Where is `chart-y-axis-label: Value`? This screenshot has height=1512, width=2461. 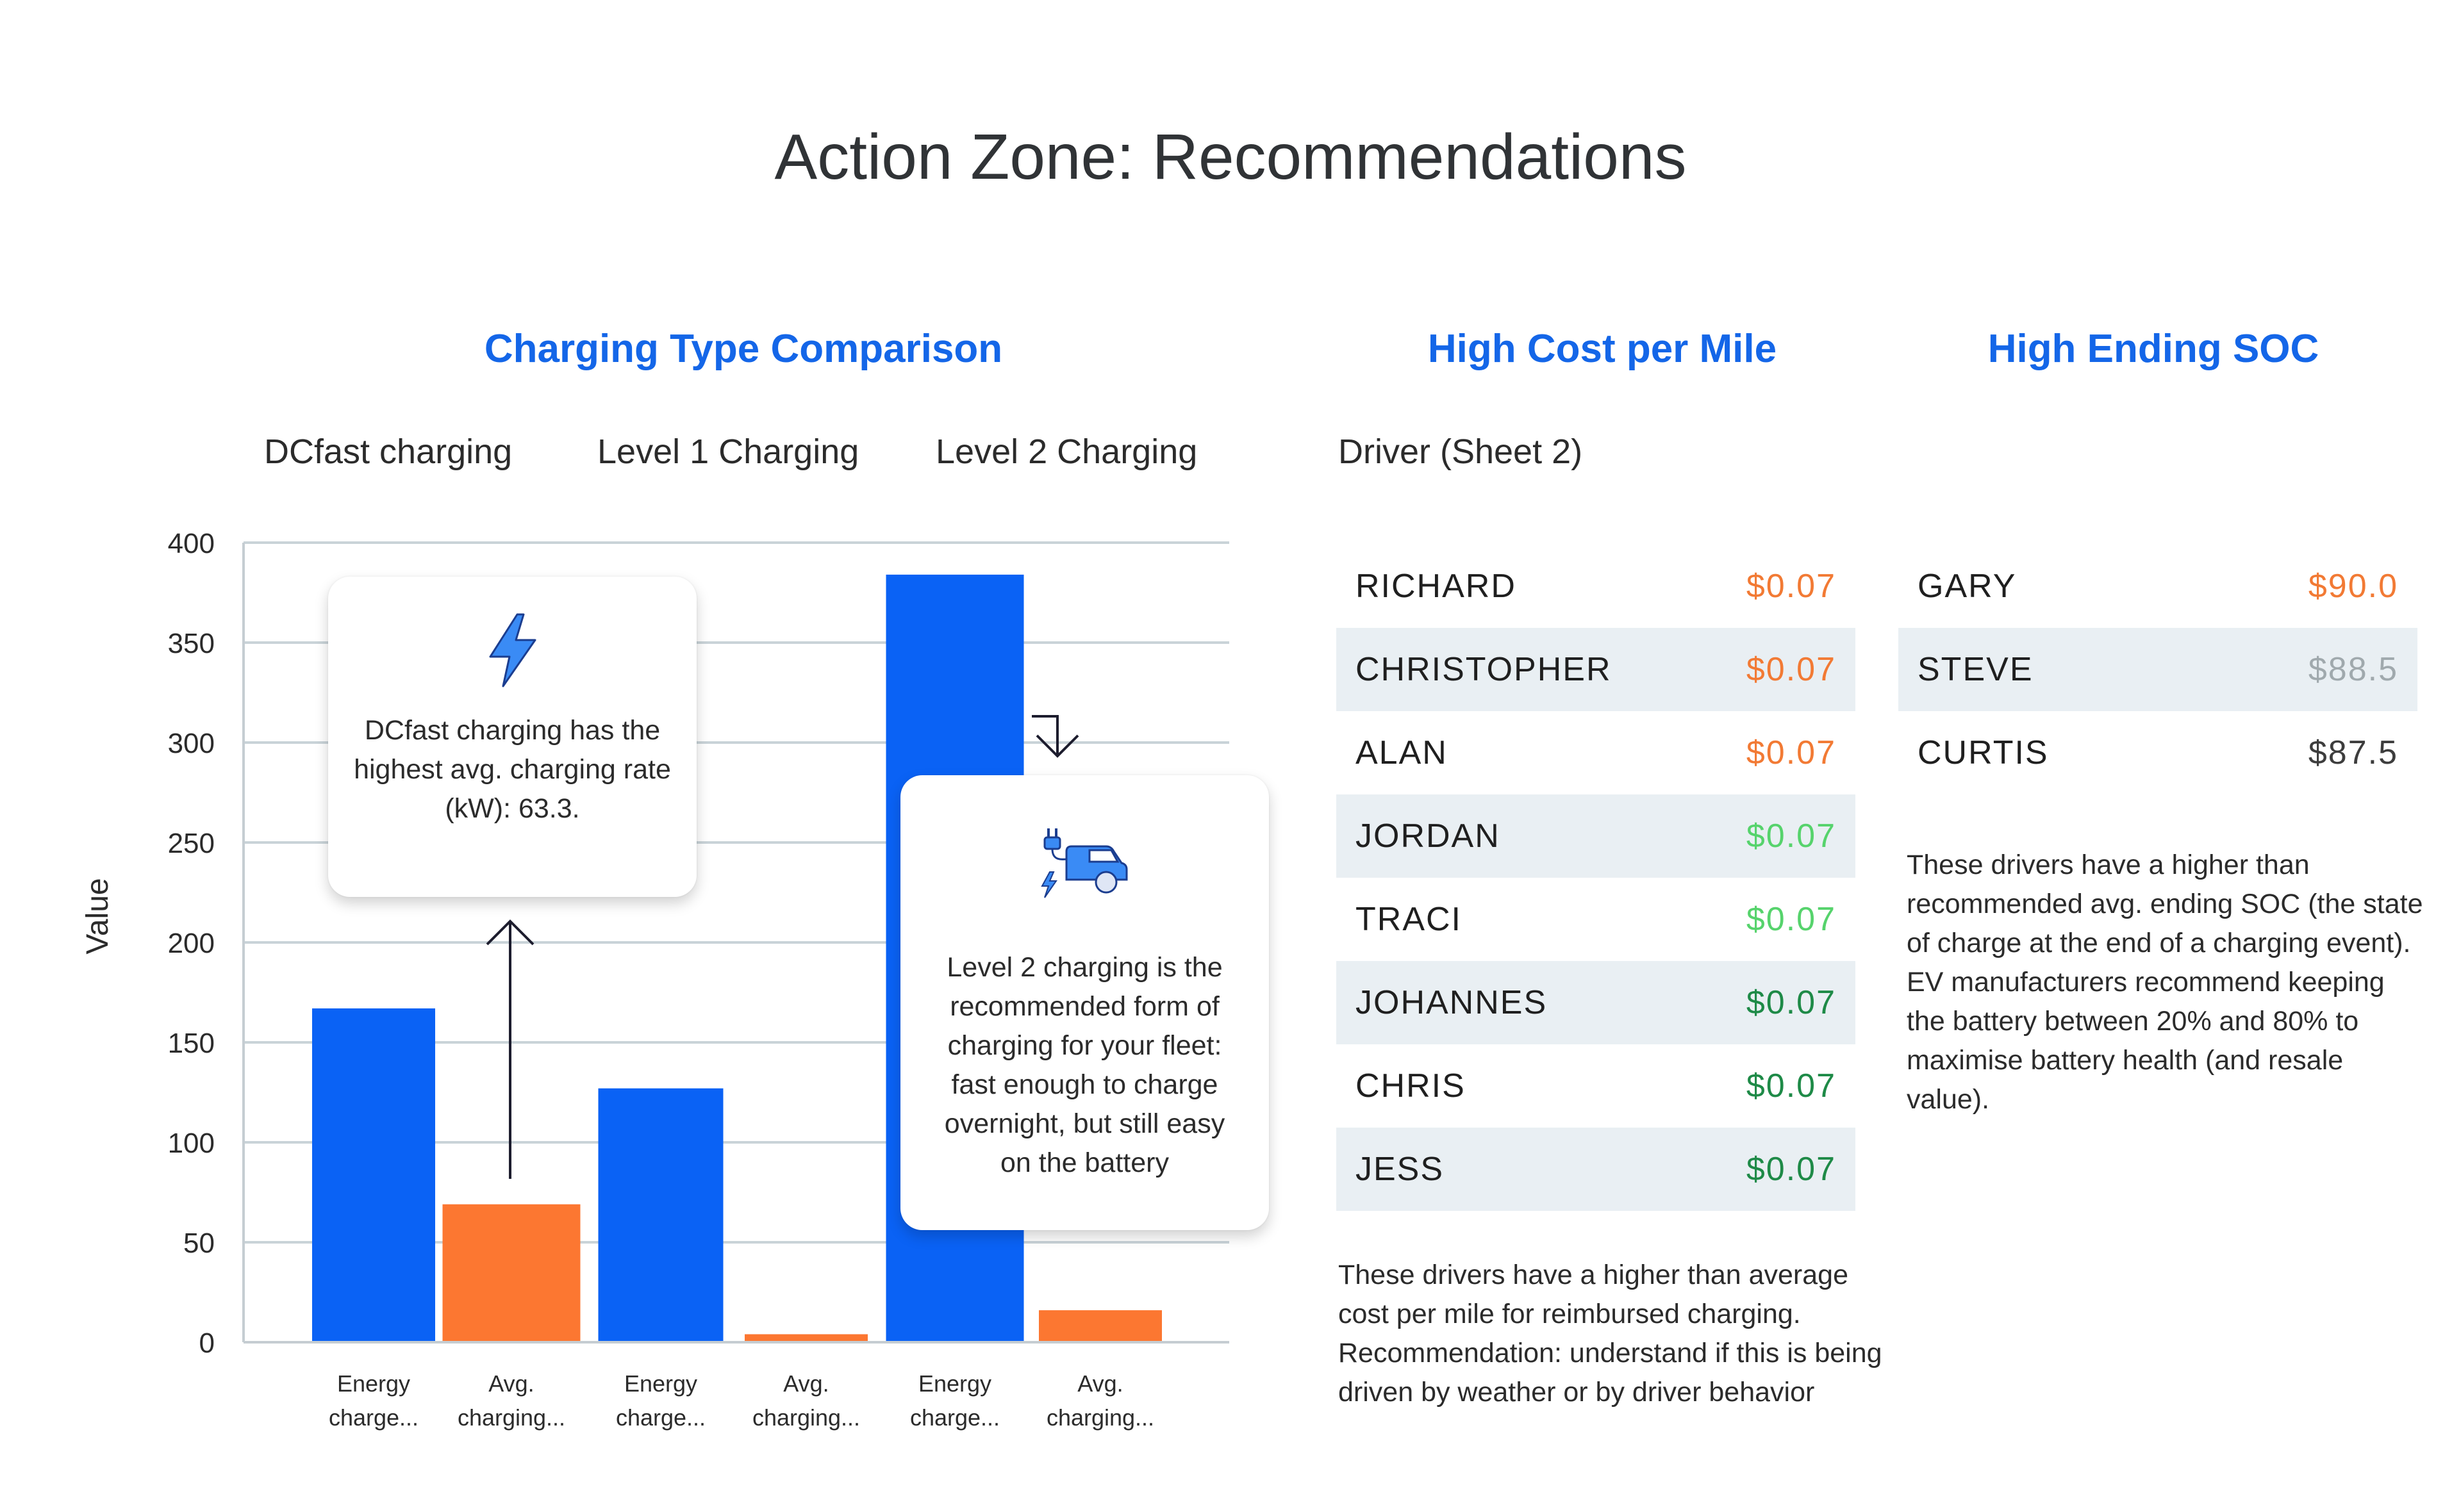 chart-y-axis-label: Value is located at coordinates (98, 916).